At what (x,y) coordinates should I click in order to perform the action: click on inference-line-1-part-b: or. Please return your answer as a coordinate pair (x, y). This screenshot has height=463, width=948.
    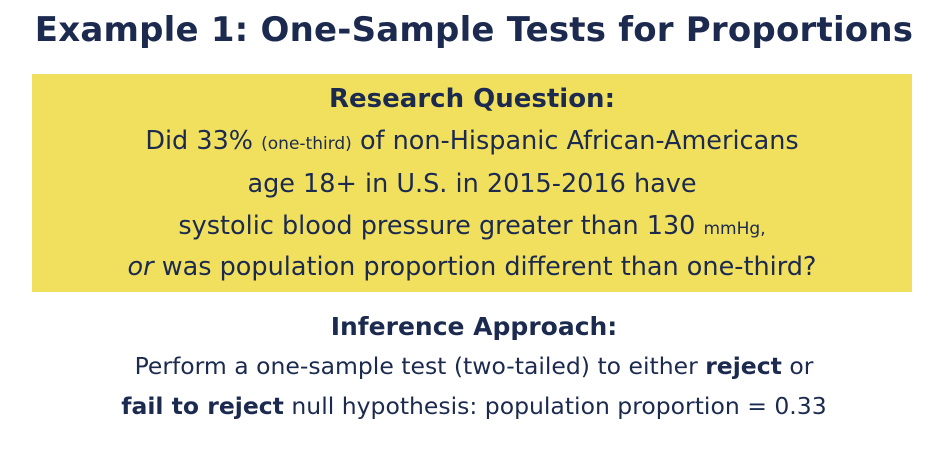
    Looking at the image, I should click on (801, 366).